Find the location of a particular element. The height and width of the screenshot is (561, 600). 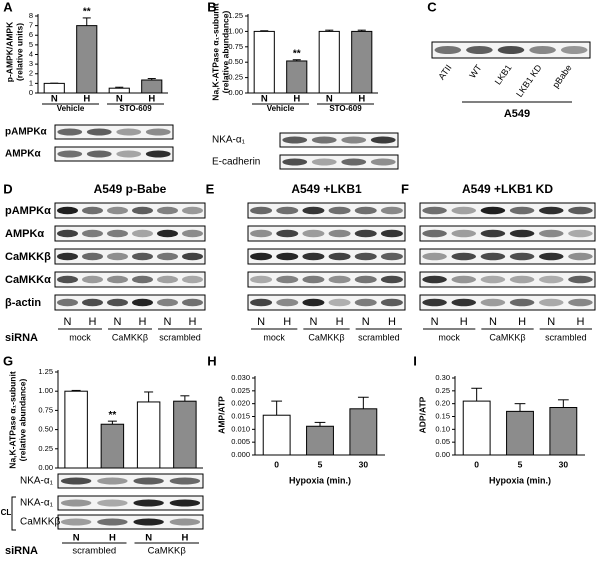

row-label: β-actin is located at coordinates (23, 303).